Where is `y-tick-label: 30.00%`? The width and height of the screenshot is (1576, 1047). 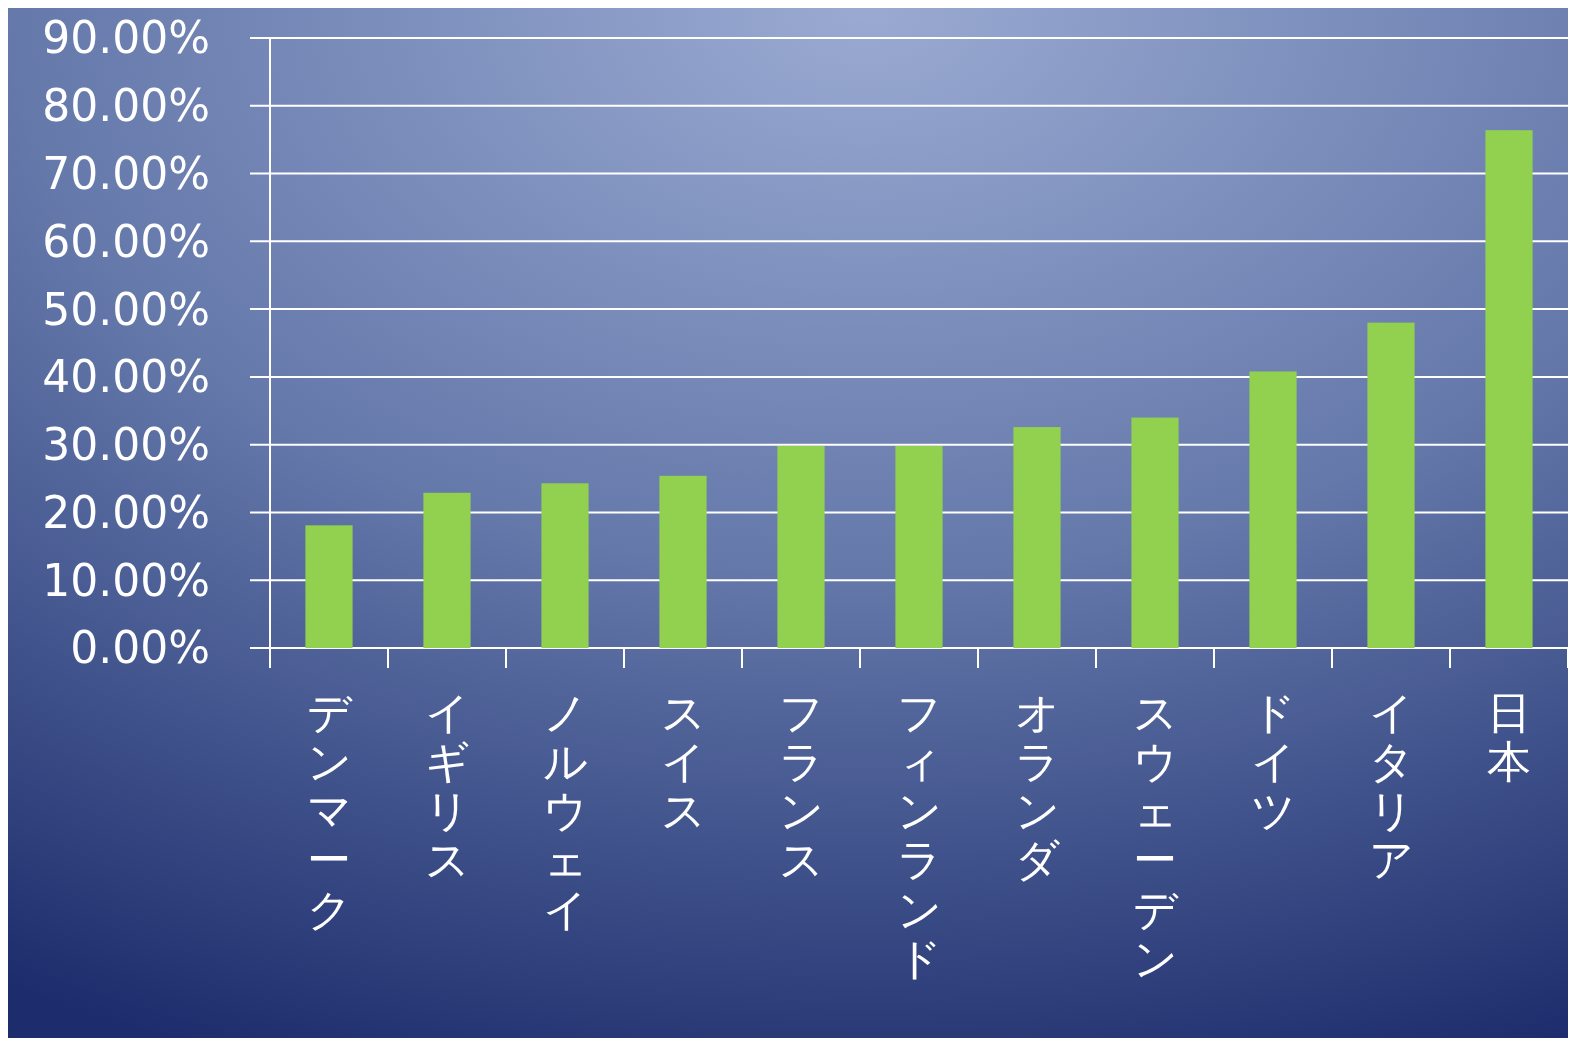 y-tick-label: 30.00% is located at coordinates (126, 445).